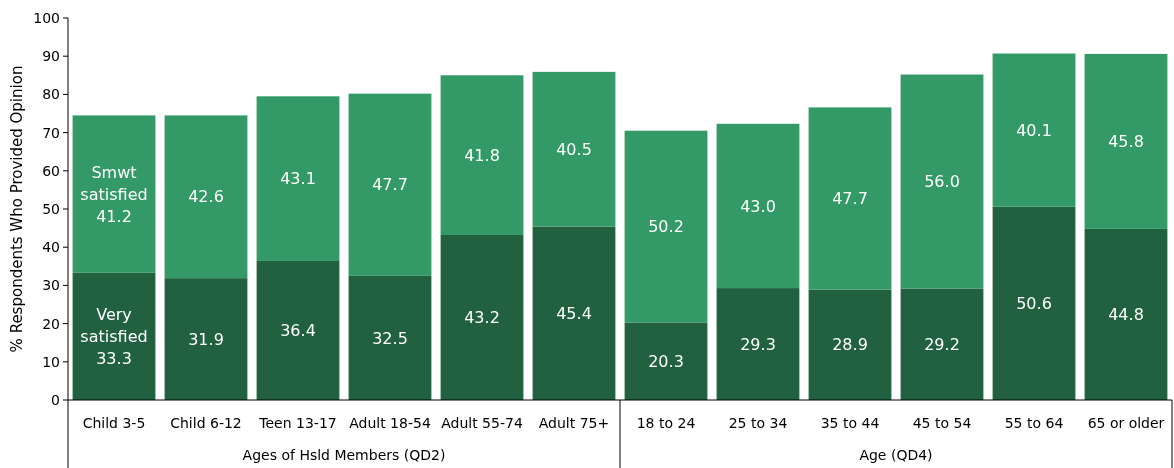 The width and height of the screenshot is (1174, 468). Describe the element at coordinates (51, 323) in the screenshot. I see `y-tick-label: 20` at that location.